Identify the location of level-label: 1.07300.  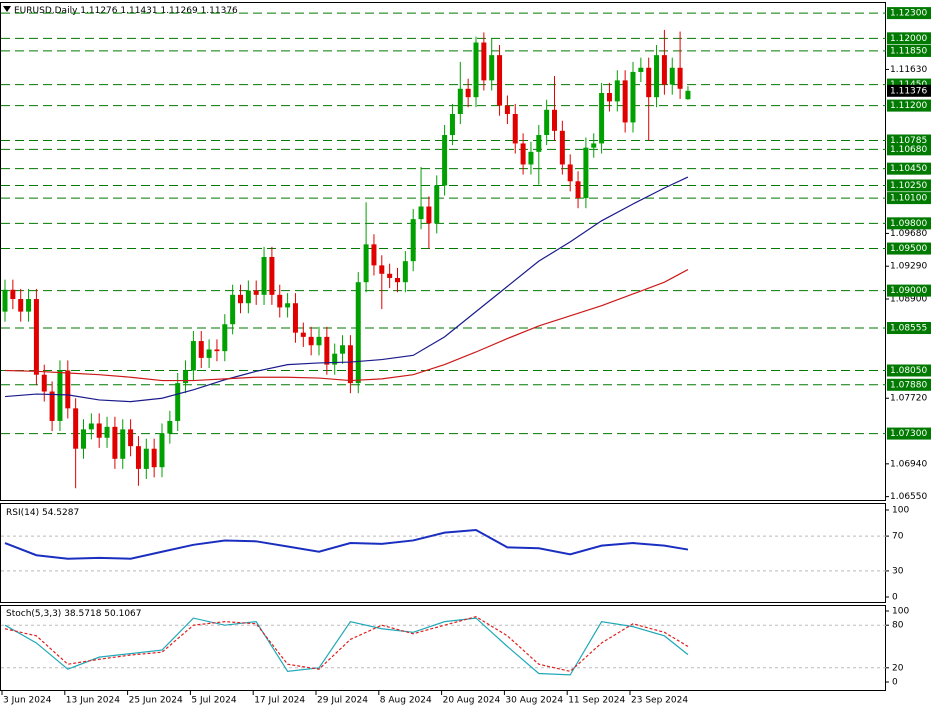
(908, 434).